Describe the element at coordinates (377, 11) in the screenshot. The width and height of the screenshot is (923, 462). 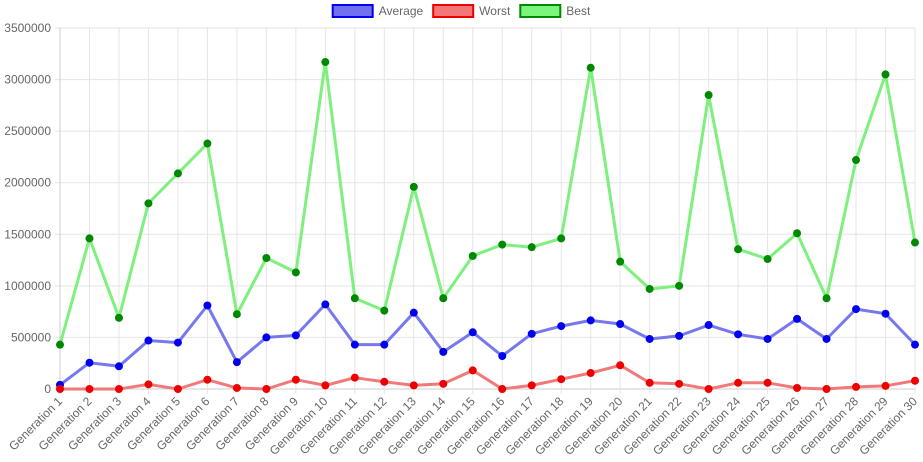
I see `legend-item-average: Average` at that location.